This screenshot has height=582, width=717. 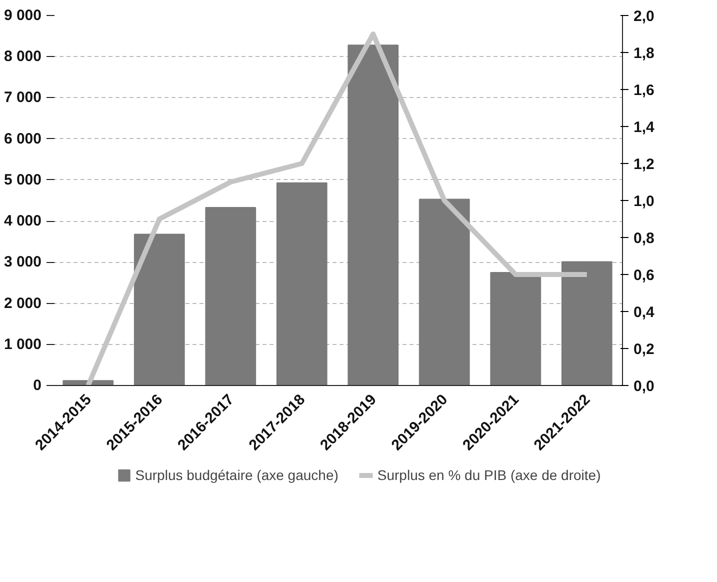 What do you see at coordinates (23, 303) in the screenshot?
I see `y-tick-label: 2 000` at bounding box center [23, 303].